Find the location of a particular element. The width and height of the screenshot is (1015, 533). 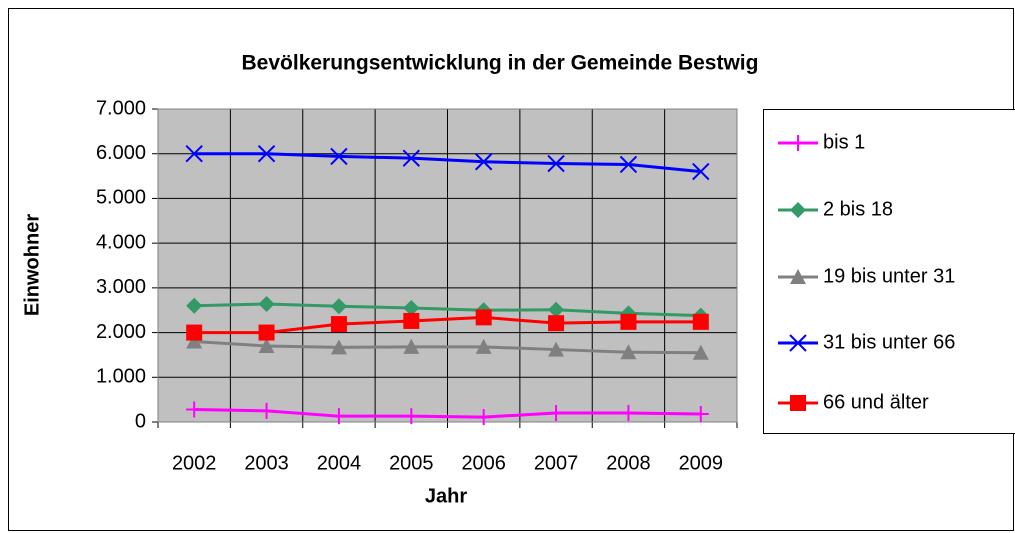

x-axis-title: Jahr is located at coordinates (446, 496).